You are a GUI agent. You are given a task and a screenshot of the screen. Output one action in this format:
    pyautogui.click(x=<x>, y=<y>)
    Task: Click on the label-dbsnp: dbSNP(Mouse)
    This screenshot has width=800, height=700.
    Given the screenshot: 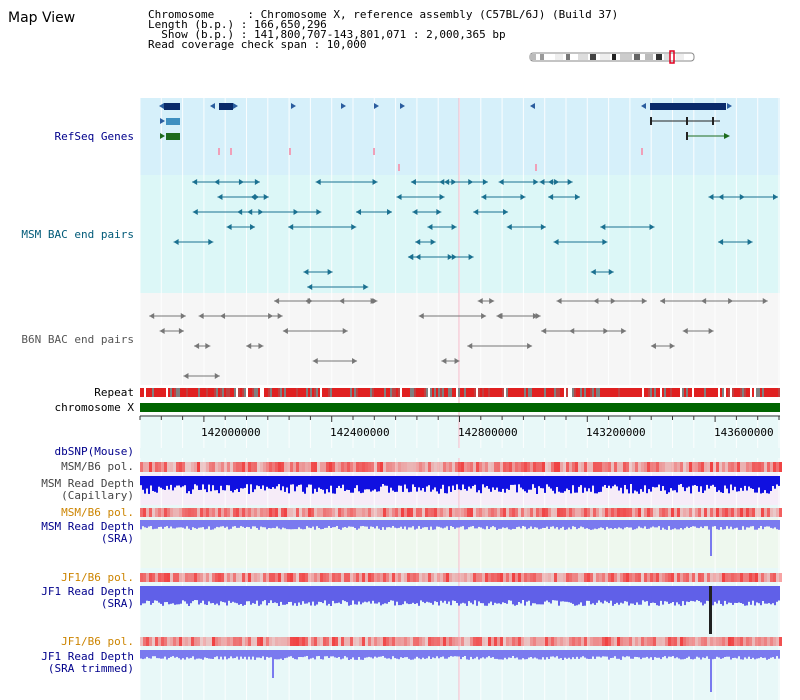 What is the action you would take?
    pyautogui.click(x=94, y=451)
    